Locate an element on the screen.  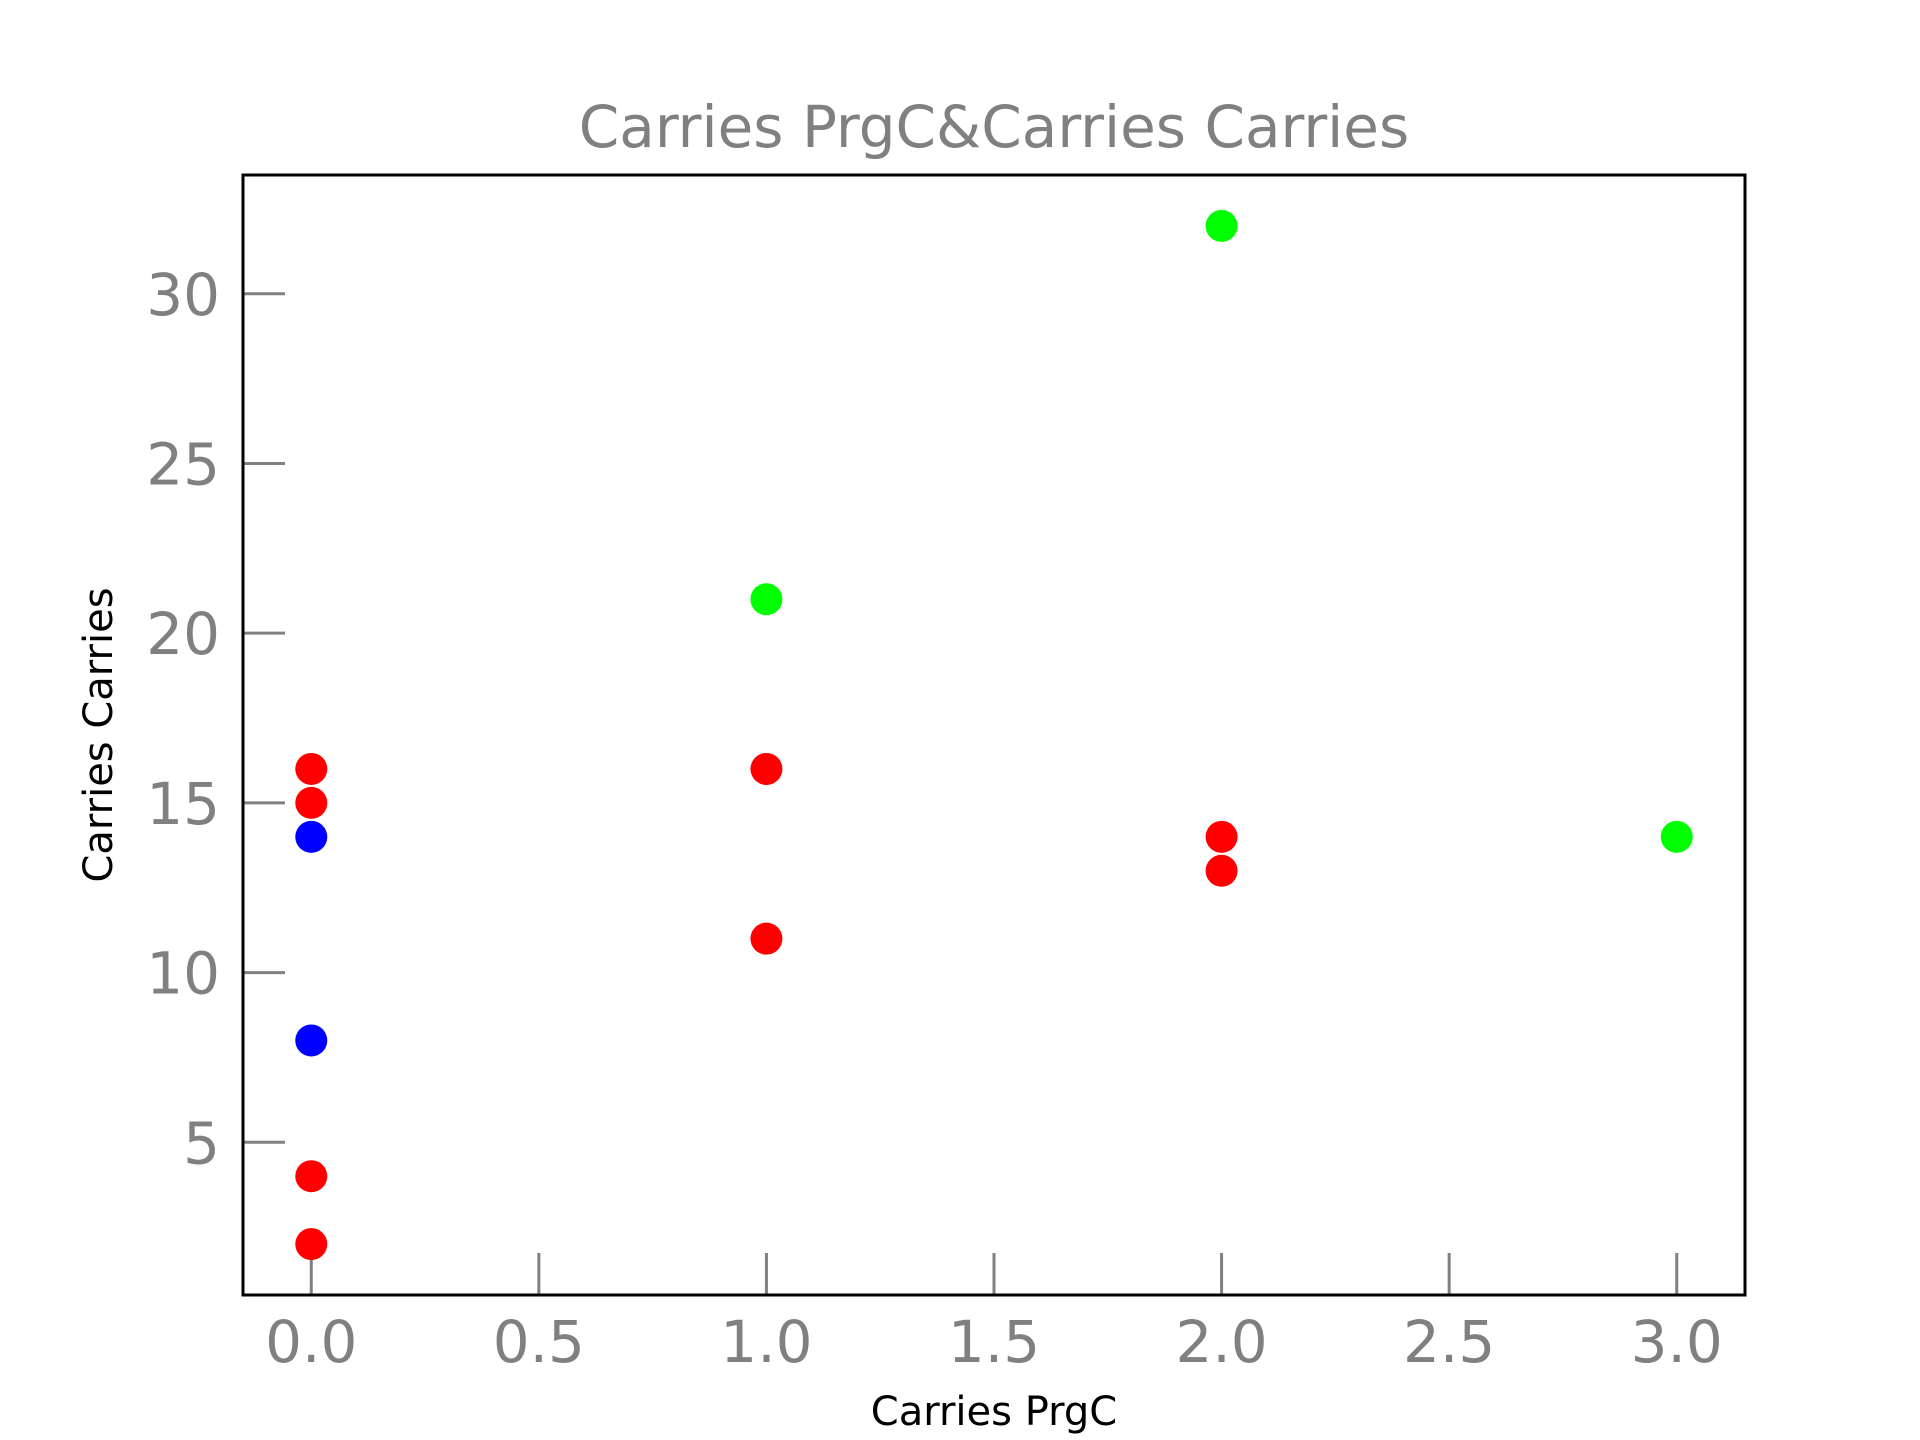
y-tick-label: 20 is located at coordinates (183, 634).